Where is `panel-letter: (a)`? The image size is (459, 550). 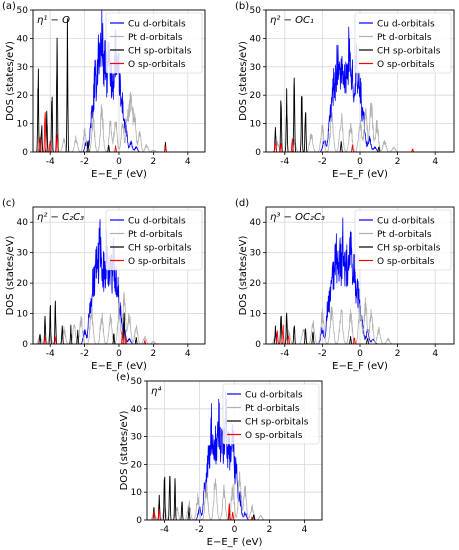 panel-letter: (a) is located at coordinates (9, 6).